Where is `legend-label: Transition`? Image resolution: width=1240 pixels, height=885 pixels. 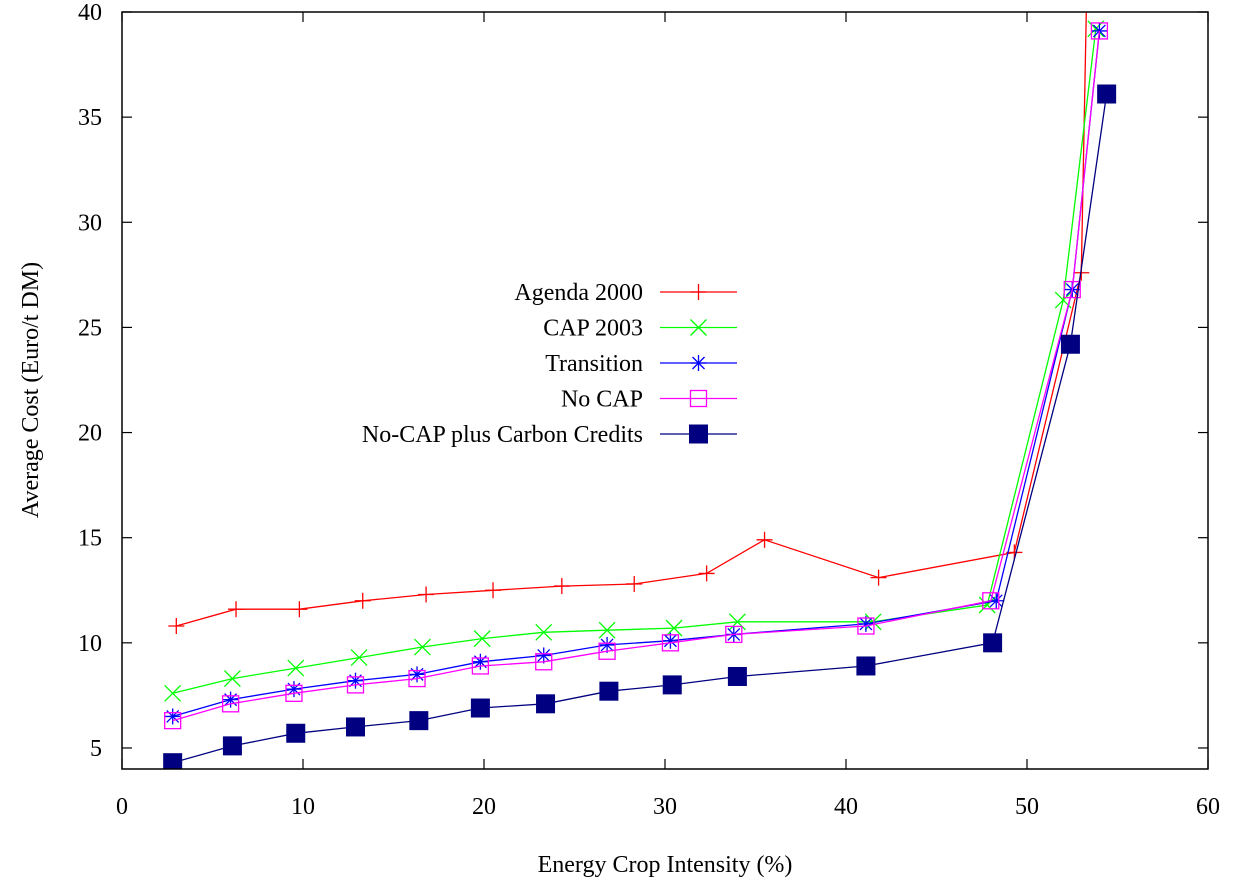 legend-label: Transition is located at coordinates (594, 364).